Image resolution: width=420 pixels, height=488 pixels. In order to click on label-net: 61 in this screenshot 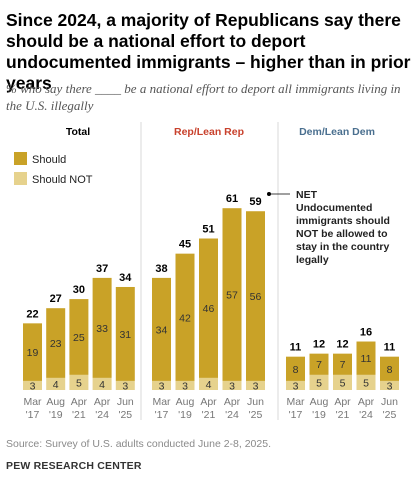, I will do `click(232, 199)`.